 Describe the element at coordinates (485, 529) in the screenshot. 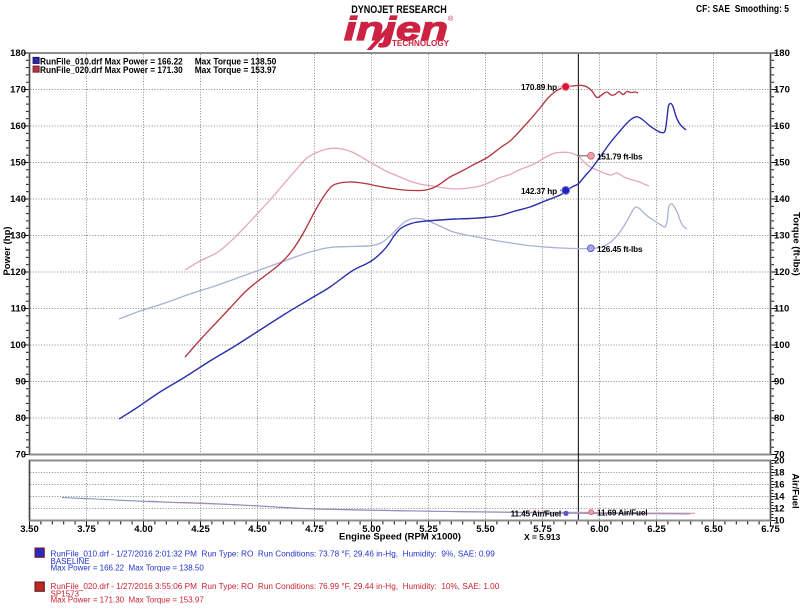

I see `svg-text: 5.50` at that location.